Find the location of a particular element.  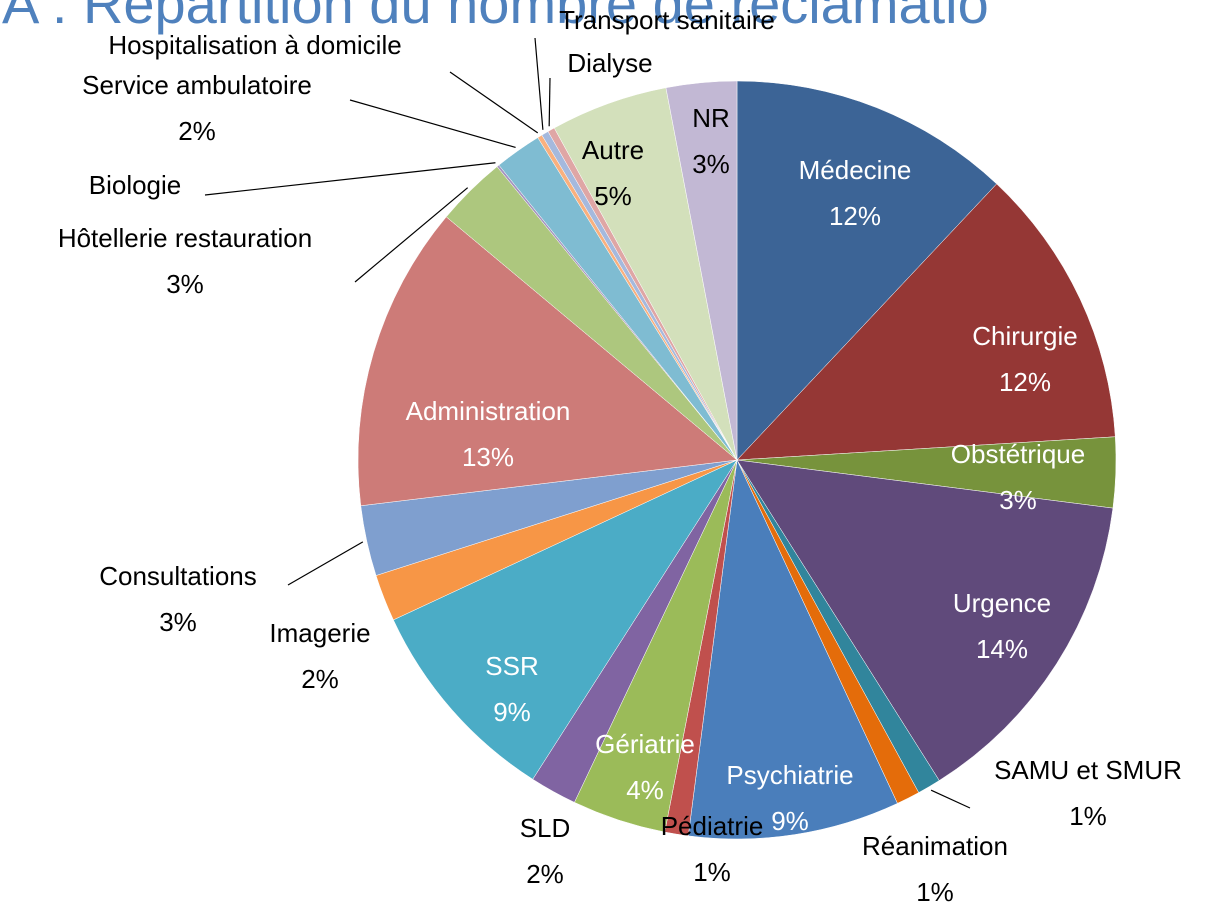

slice-label: Médecine is located at coordinates (855, 170).